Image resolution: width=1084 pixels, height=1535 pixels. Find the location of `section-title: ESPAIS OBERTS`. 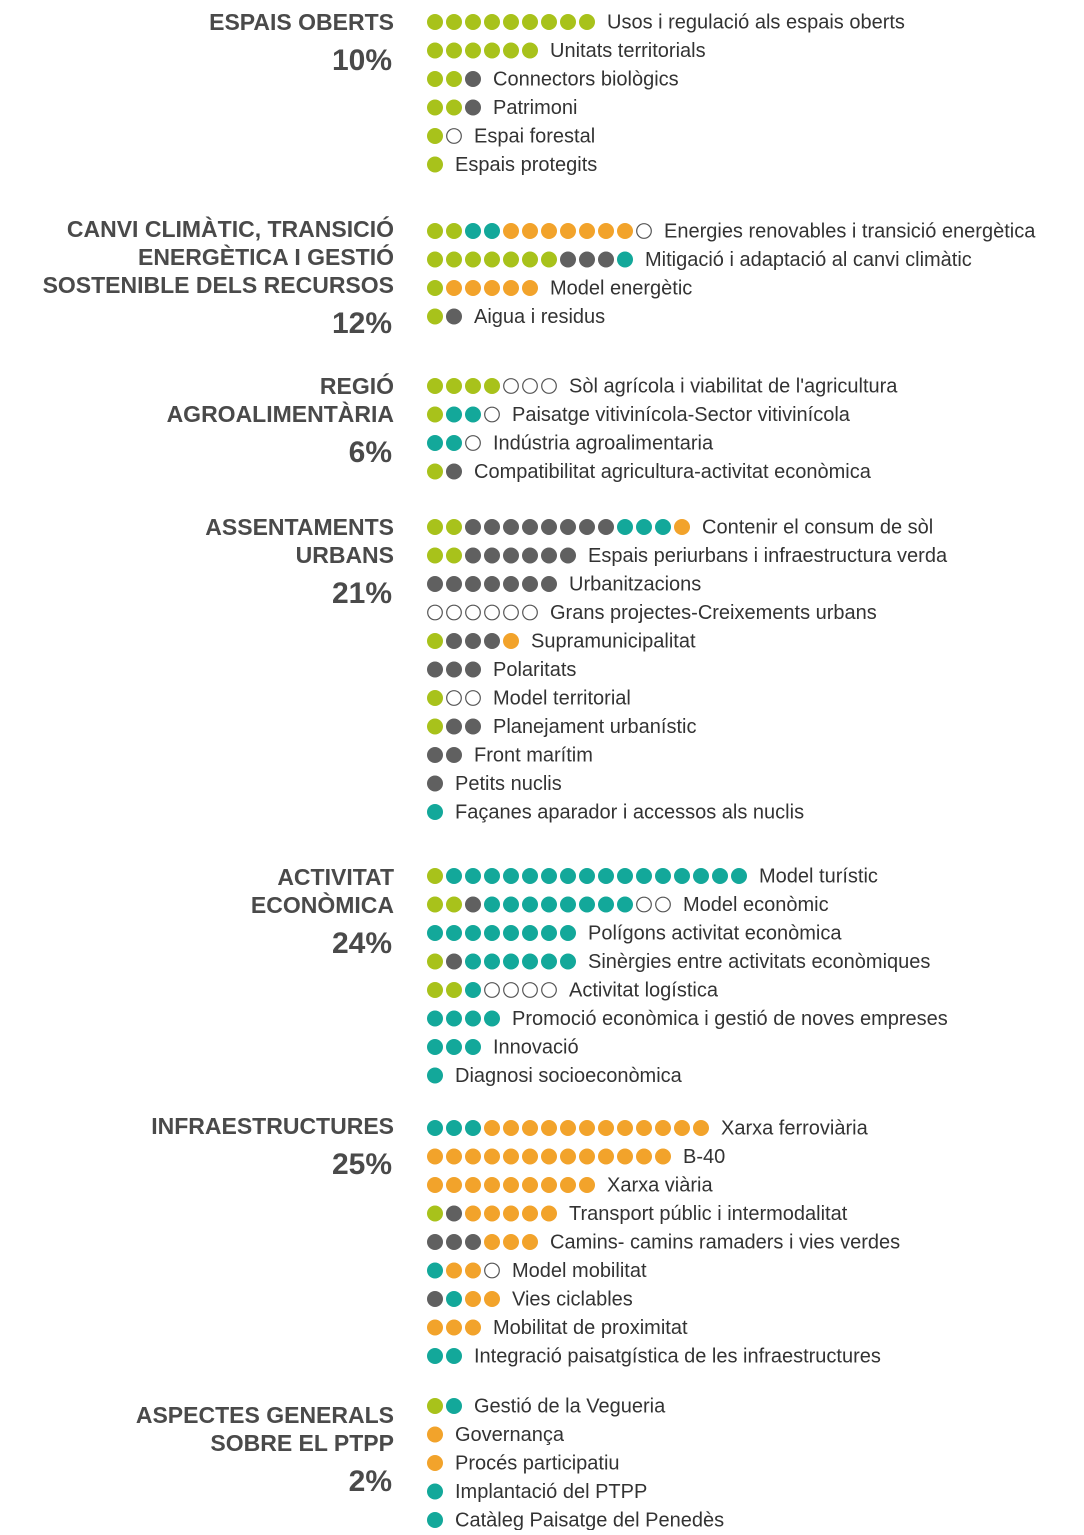

section-title: ESPAIS OBERTS is located at coordinates (301, 22).